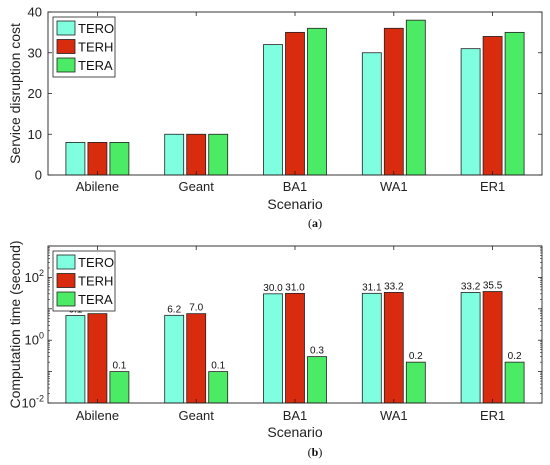 This screenshot has height=465, width=550. Describe the element at coordinates (493, 286) in the screenshot. I see `data-label: 35.5` at that location.